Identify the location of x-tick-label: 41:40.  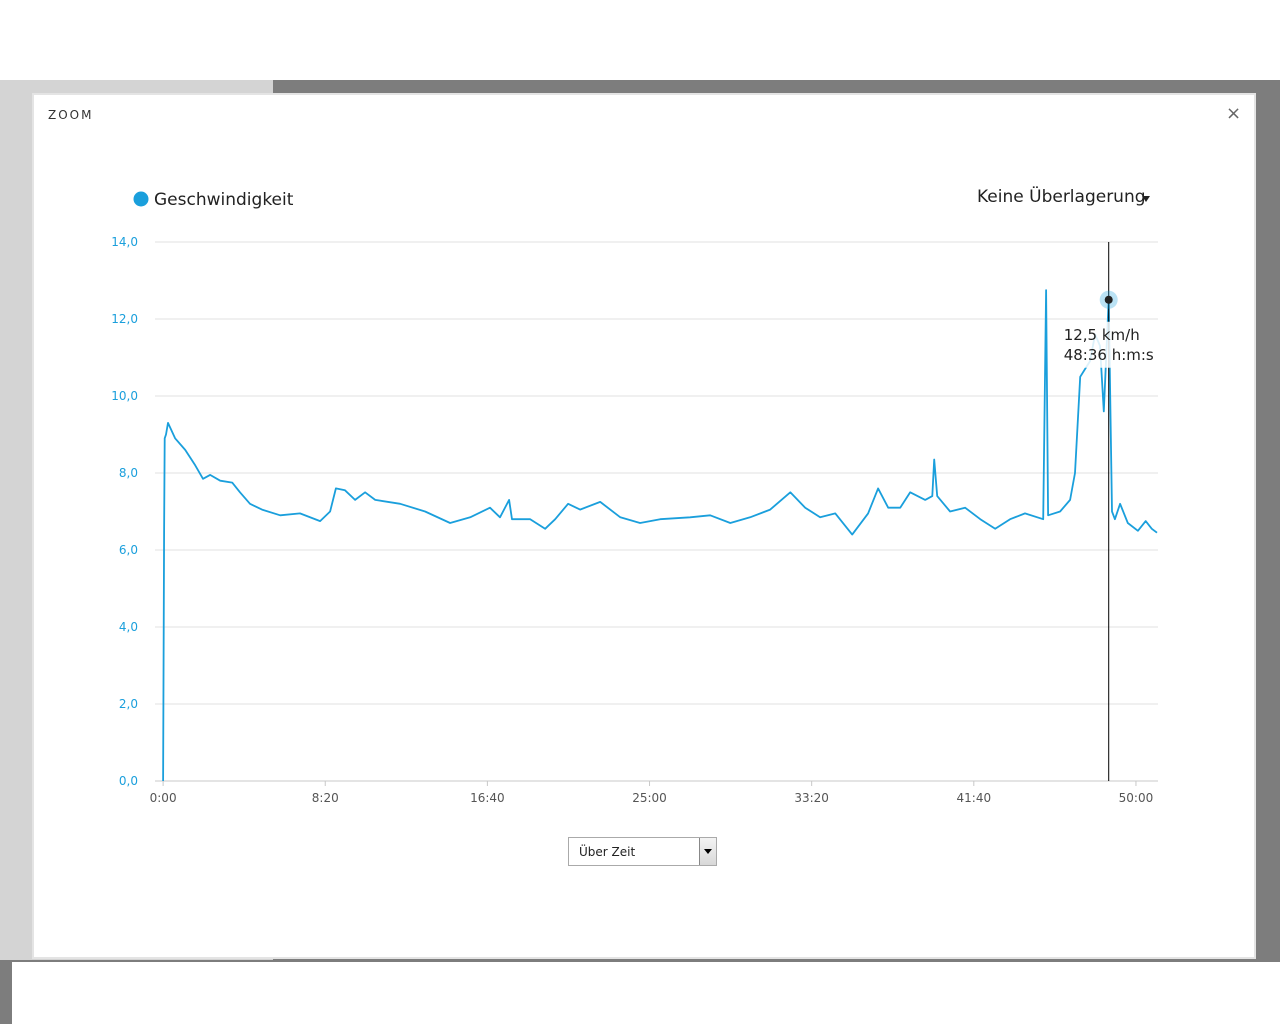
(974, 798).